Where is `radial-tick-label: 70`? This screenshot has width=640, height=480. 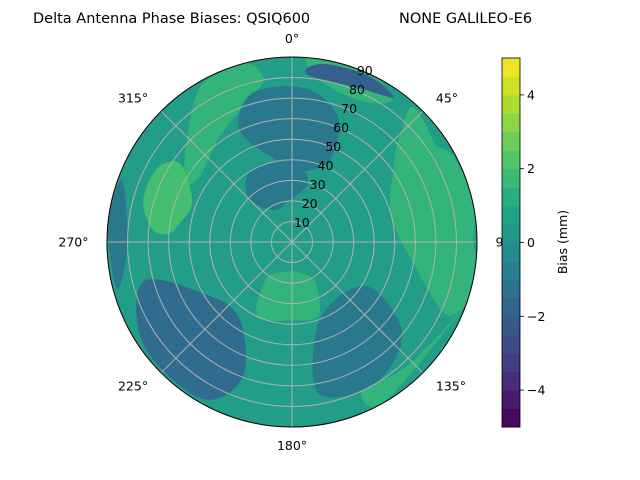
radial-tick-label: 70 is located at coordinates (349, 108).